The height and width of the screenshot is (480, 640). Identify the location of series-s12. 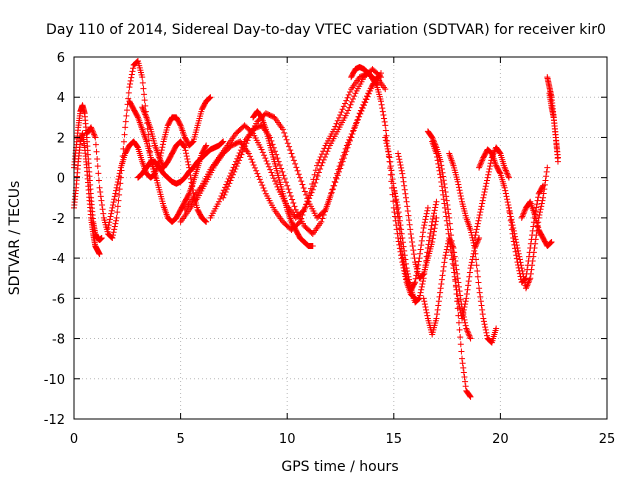
(283, 179).